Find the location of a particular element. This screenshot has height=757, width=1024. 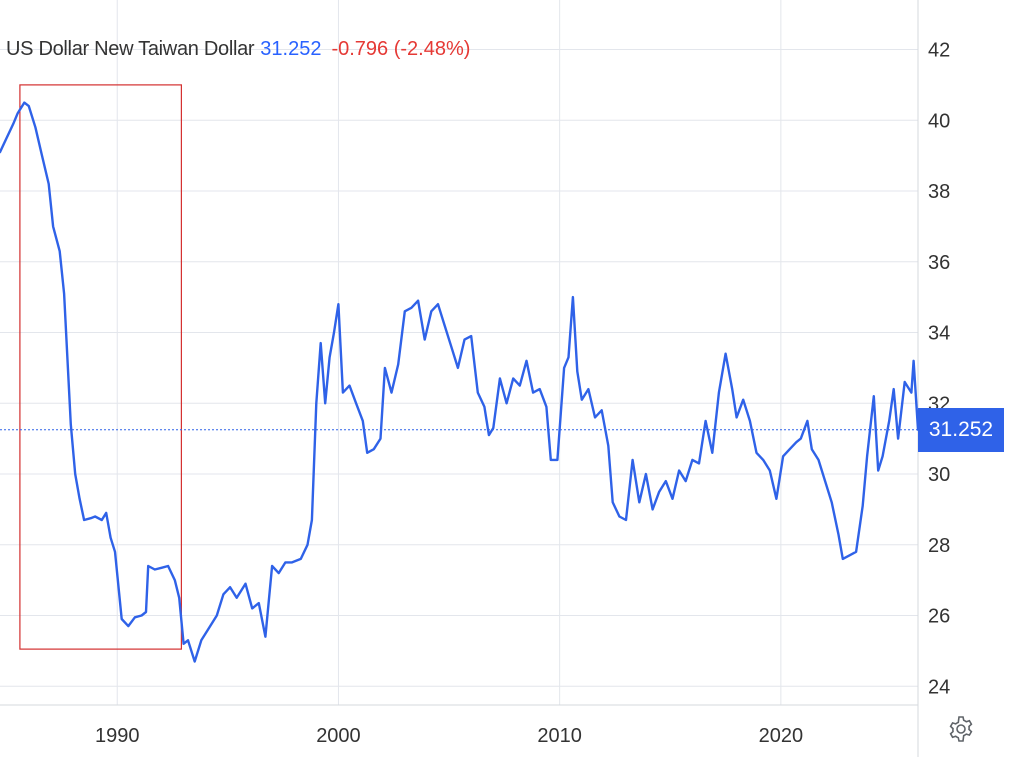

last-price: 31.252 is located at coordinates (291, 49).